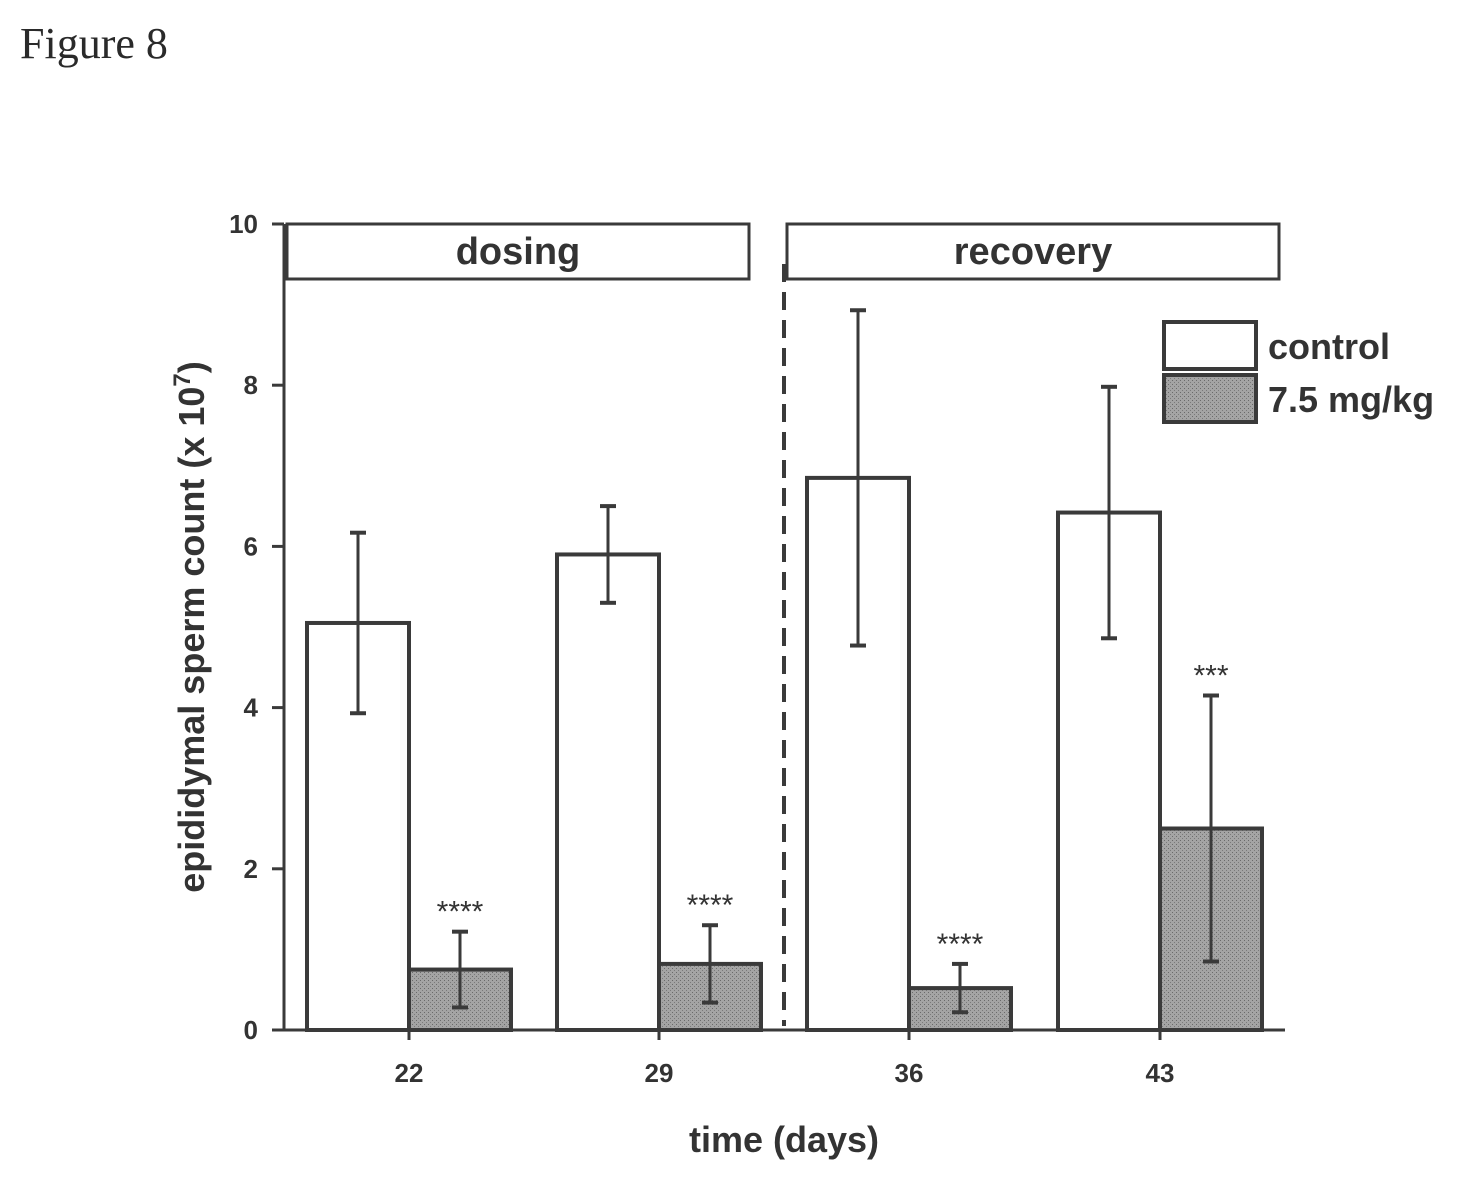 Image resolution: width=1481 pixels, height=1181 pixels. Describe the element at coordinates (1210, 676) in the screenshot. I see `significance-43: ***` at that location.